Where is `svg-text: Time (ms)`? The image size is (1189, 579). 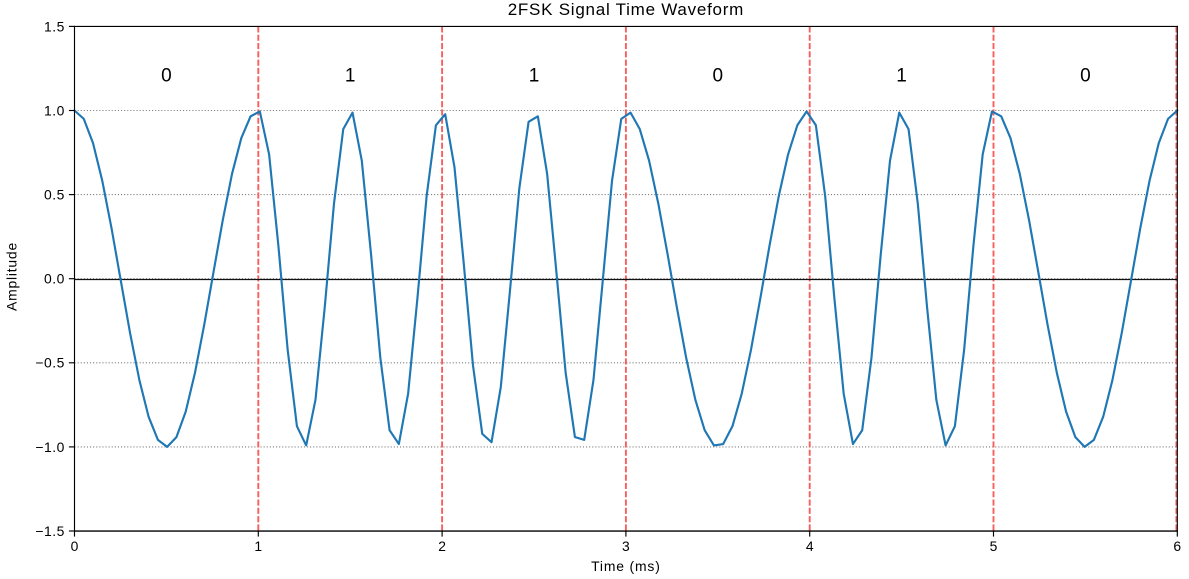 svg-text: Time (ms) is located at coordinates (626, 566).